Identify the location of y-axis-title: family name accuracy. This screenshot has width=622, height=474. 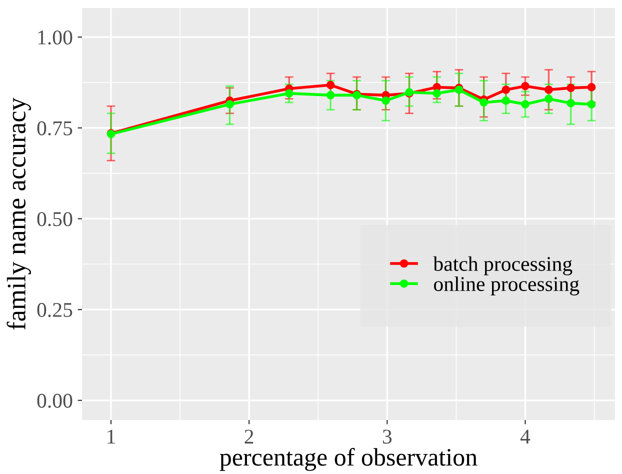
(18, 214).